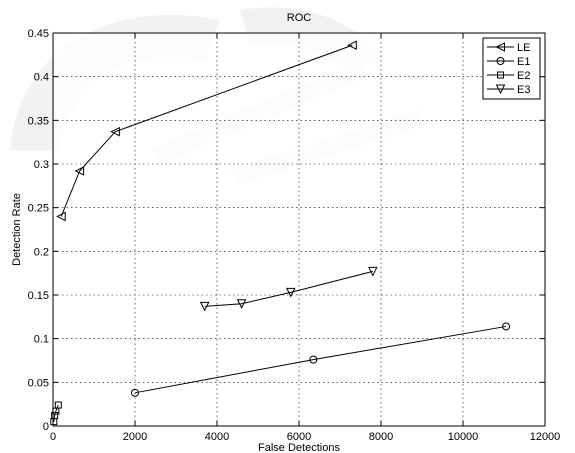  What do you see at coordinates (545, 437) in the screenshot?
I see `x-tick-label: 12000` at bounding box center [545, 437].